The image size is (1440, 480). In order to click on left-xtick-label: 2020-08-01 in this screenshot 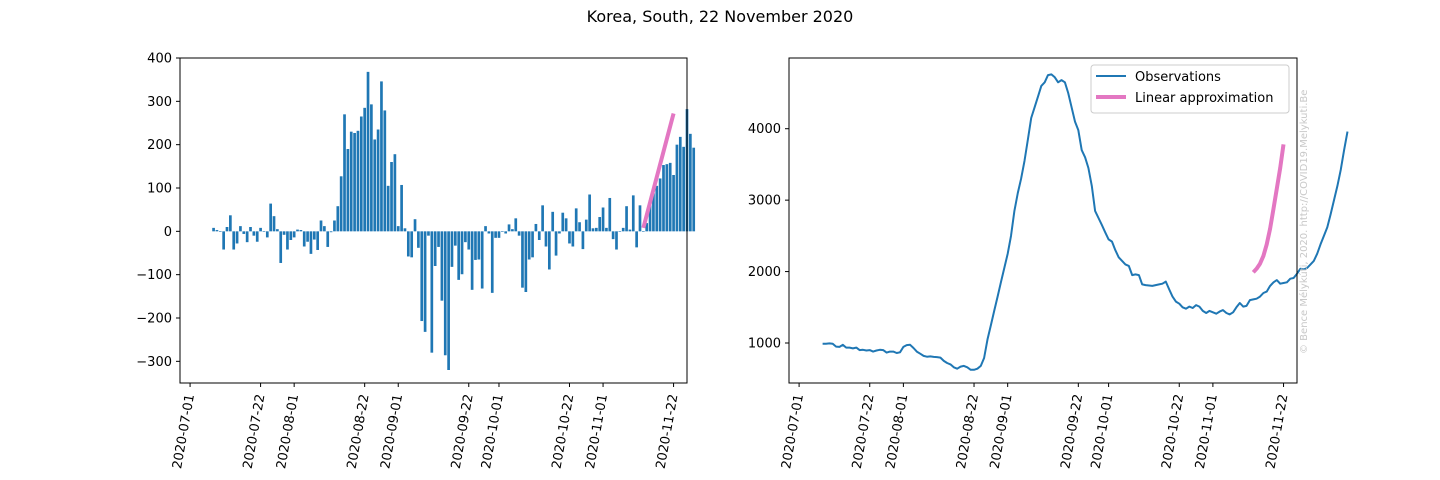, I will do `click(288, 431)`.